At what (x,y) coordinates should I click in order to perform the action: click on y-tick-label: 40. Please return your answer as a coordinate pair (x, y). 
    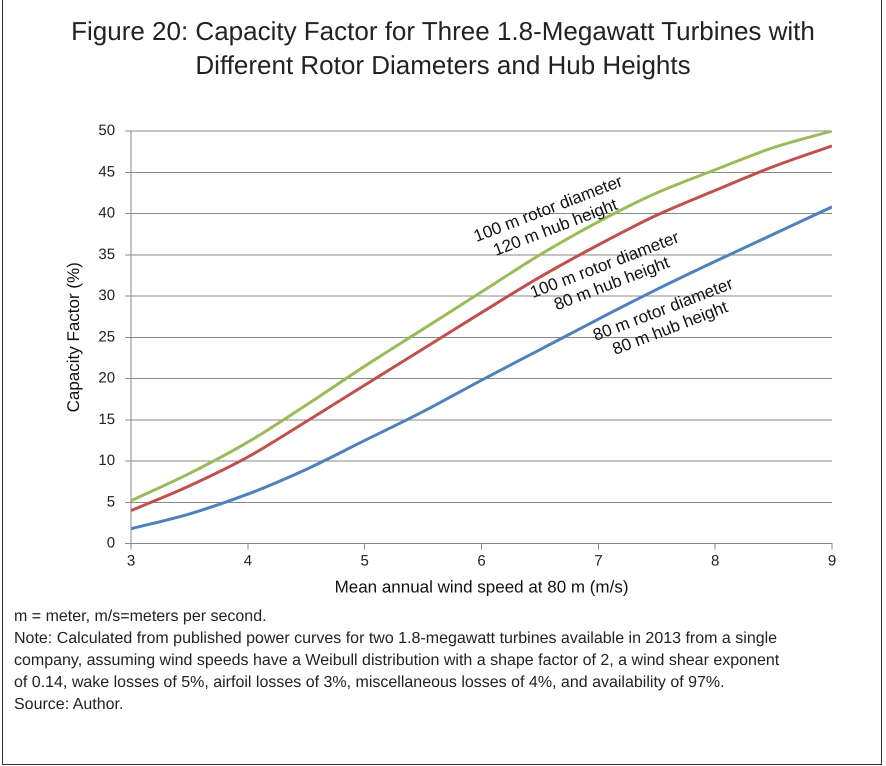
    Looking at the image, I should click on (107, 213).